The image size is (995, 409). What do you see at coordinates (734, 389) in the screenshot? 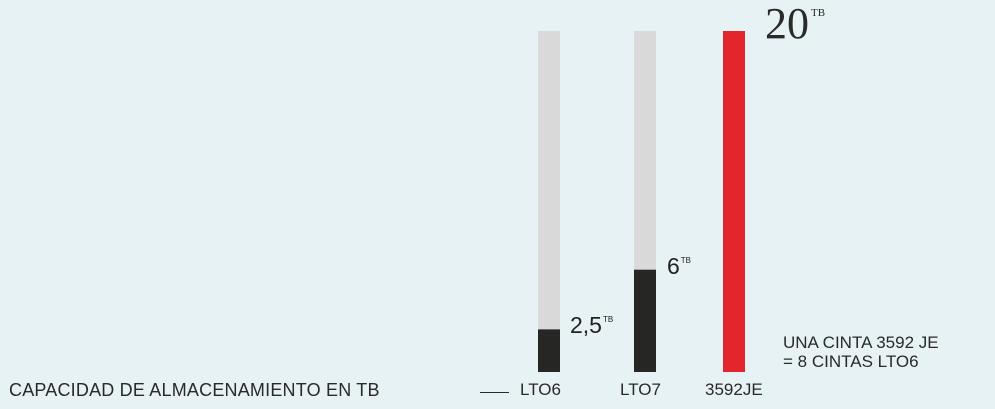
I see `tick-label-3592je: 3592JE` at bounding box center [734, 389].